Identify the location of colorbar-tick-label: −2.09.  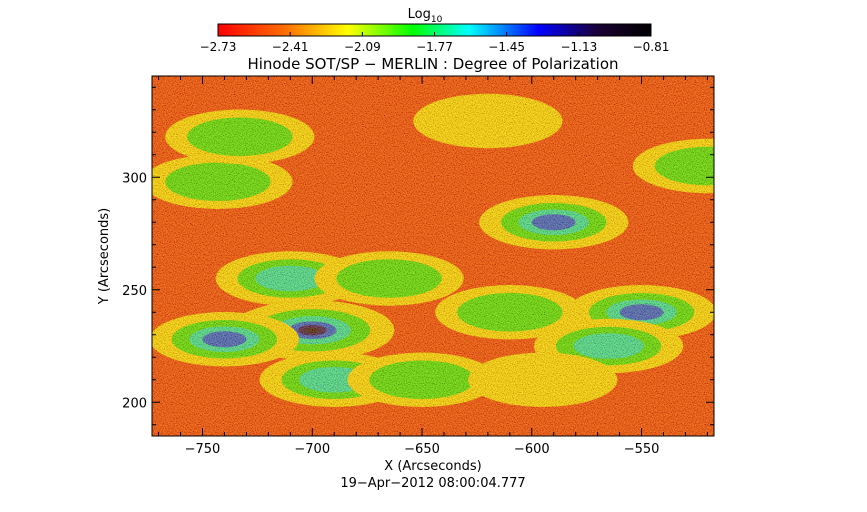
(362, 47).